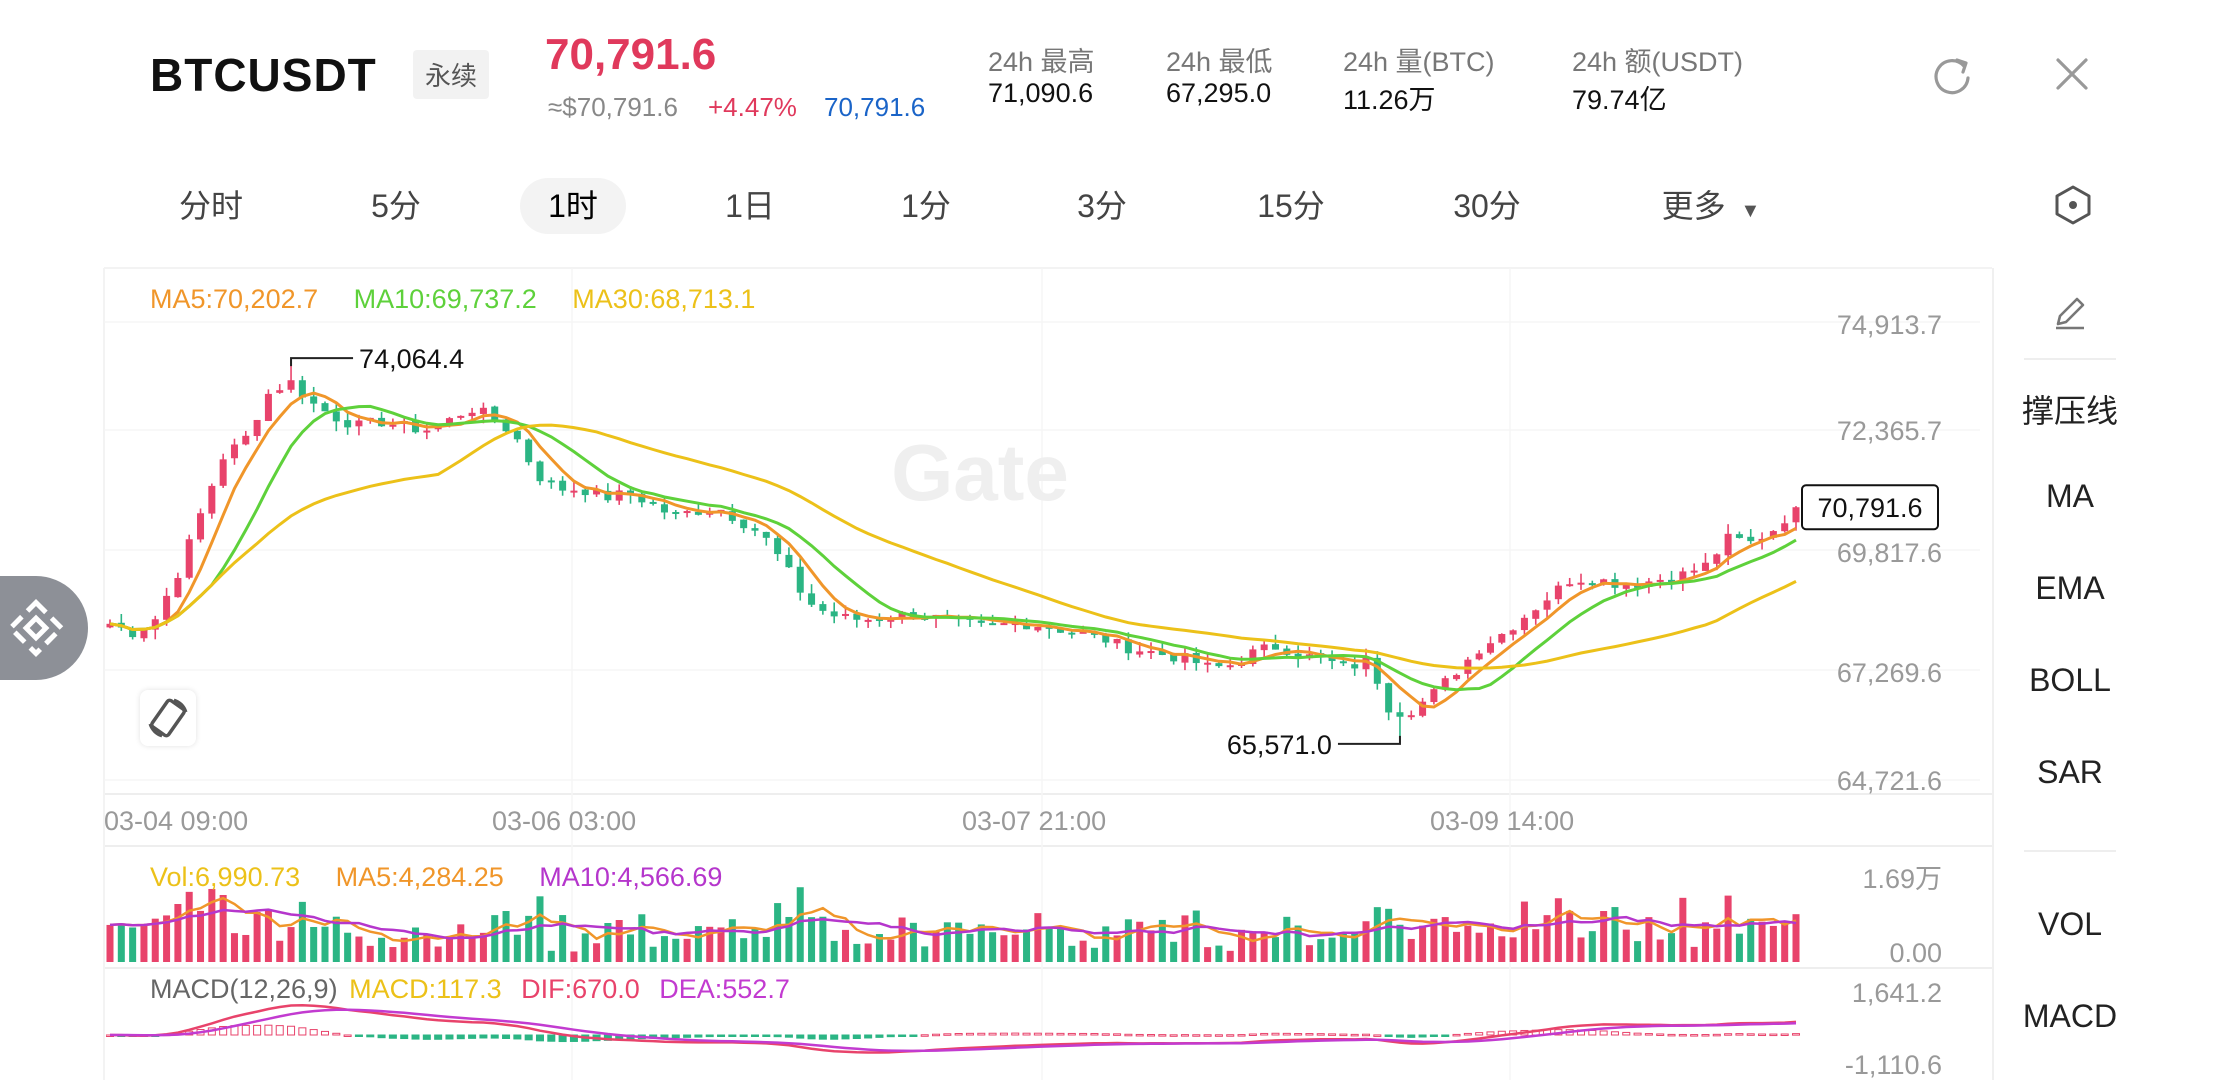  I want to click on indicator-sar: SAR, so click(2070, 772).